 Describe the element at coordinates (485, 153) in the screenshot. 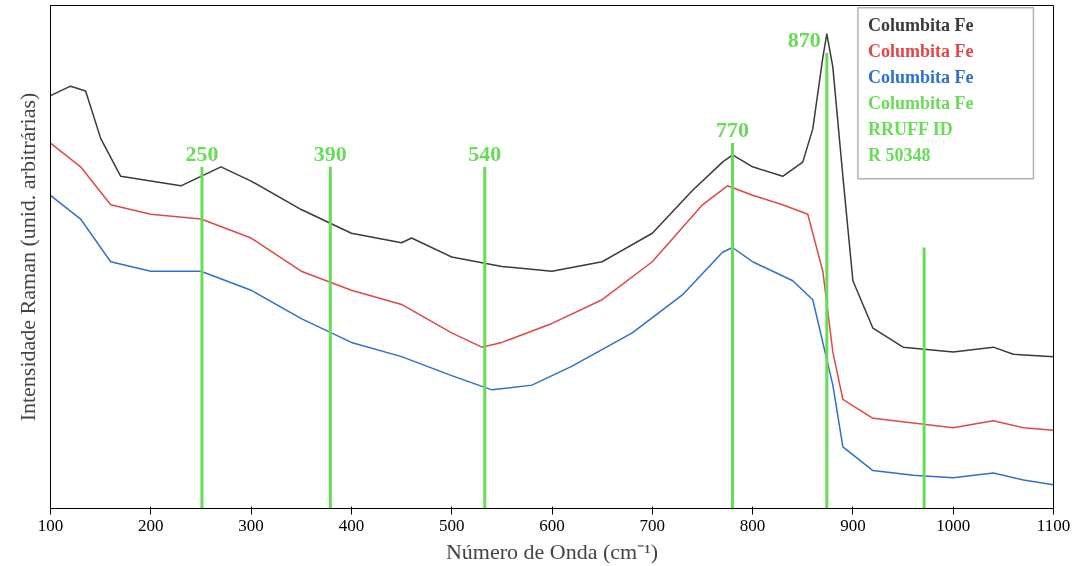

I see `annotation: 540` at that location.